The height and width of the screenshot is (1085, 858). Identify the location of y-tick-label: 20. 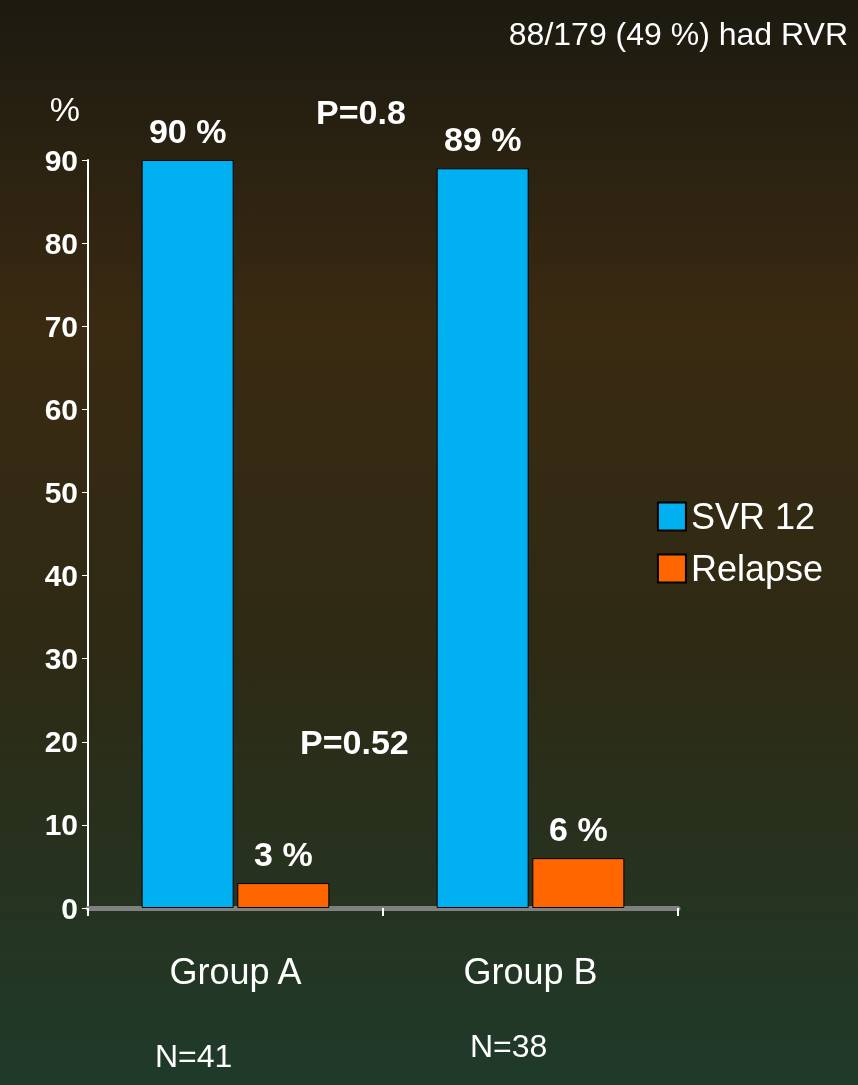
(61, 742).